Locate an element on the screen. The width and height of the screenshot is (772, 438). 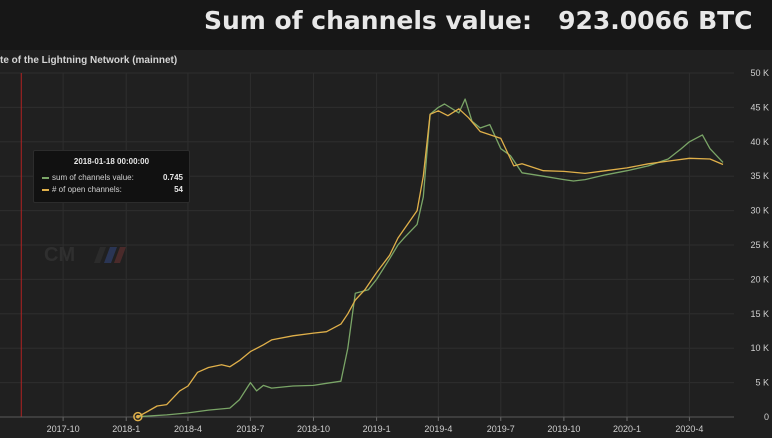
y-tick-label: 30 K is located at coordinates (759, 211).